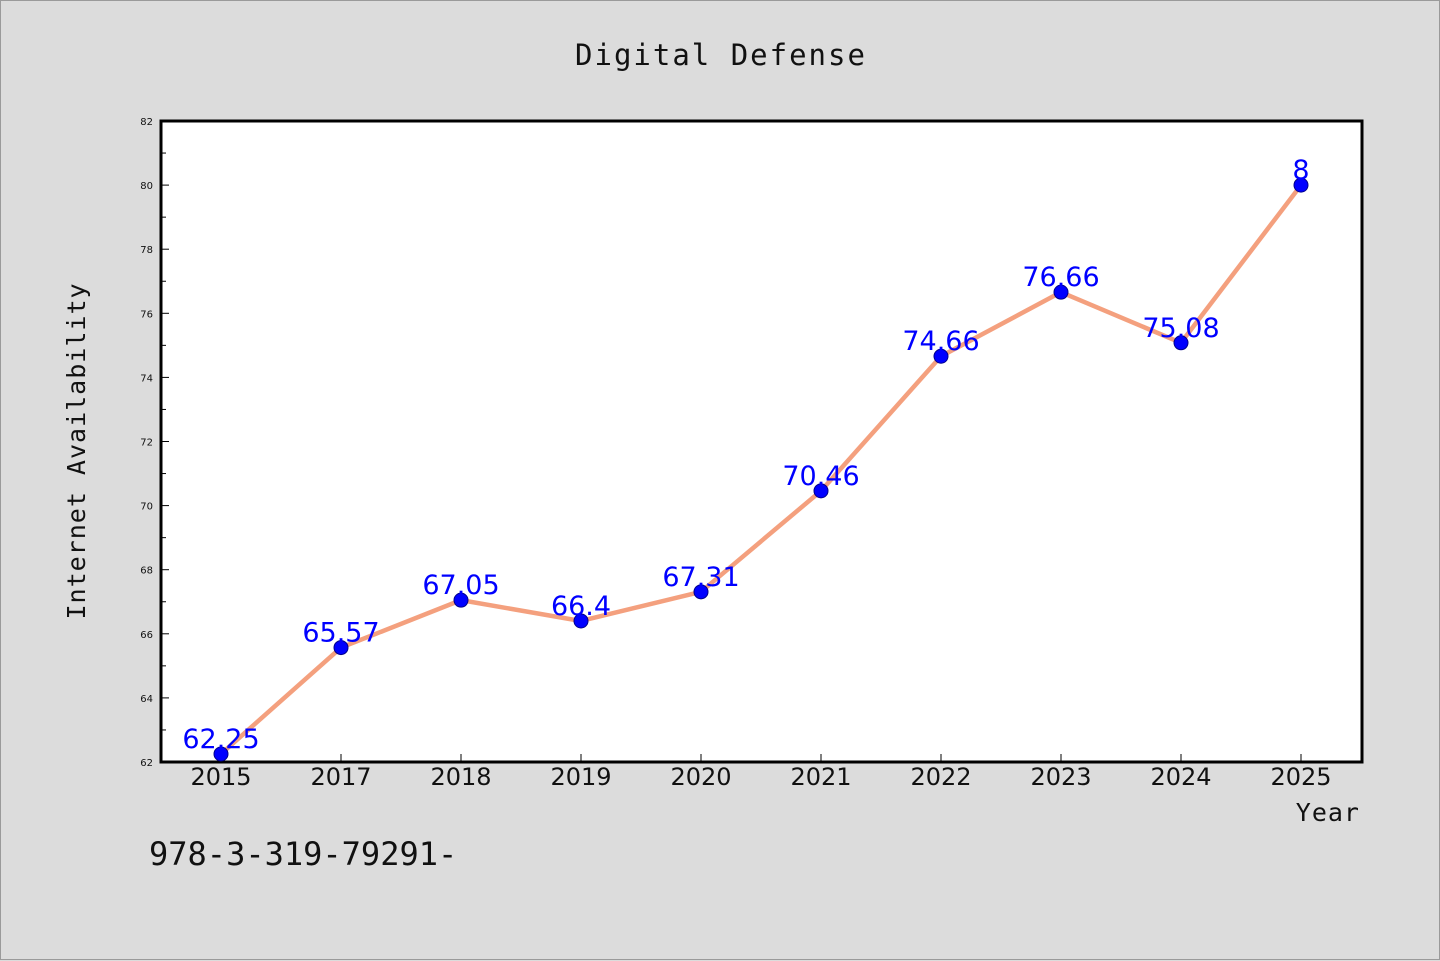 This screenshot has width=1440, height=961. What do you see at coordinates (460, 777) in the screenshot?
I see `x-tick-label: 2018` at bounding box center [460, 777].